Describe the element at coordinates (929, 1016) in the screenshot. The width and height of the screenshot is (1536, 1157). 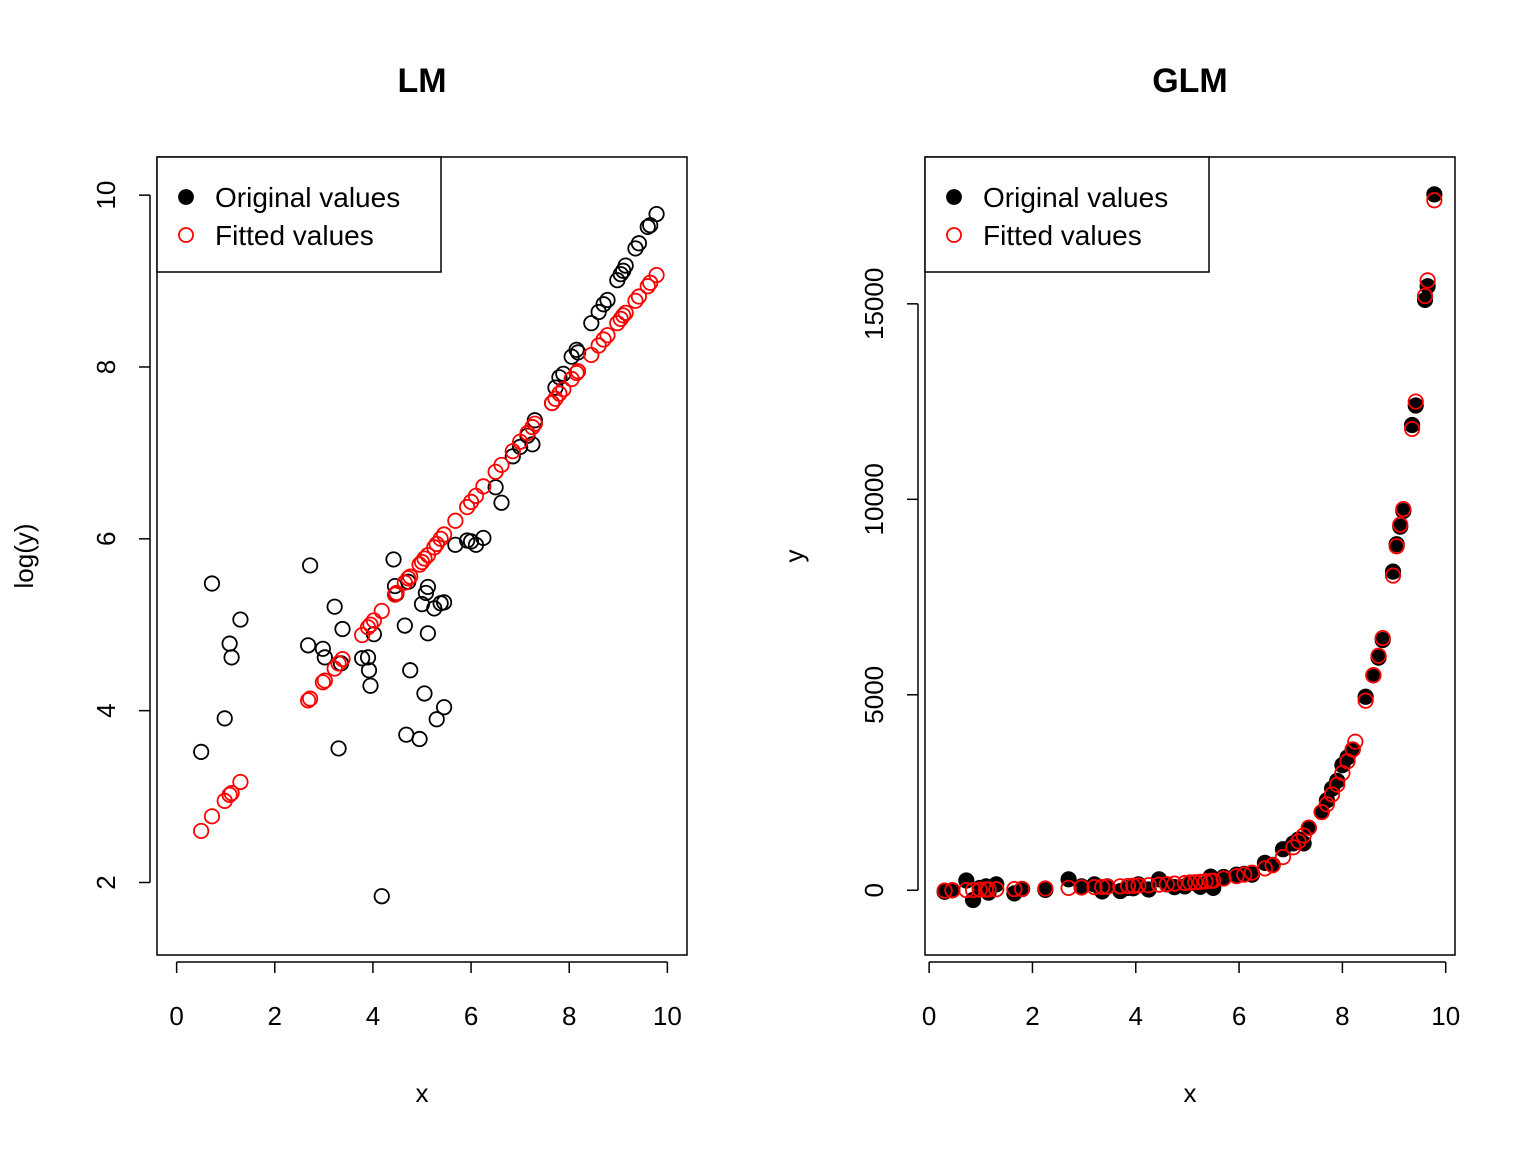
I see `glm-x-tick-label: 0` at that location.